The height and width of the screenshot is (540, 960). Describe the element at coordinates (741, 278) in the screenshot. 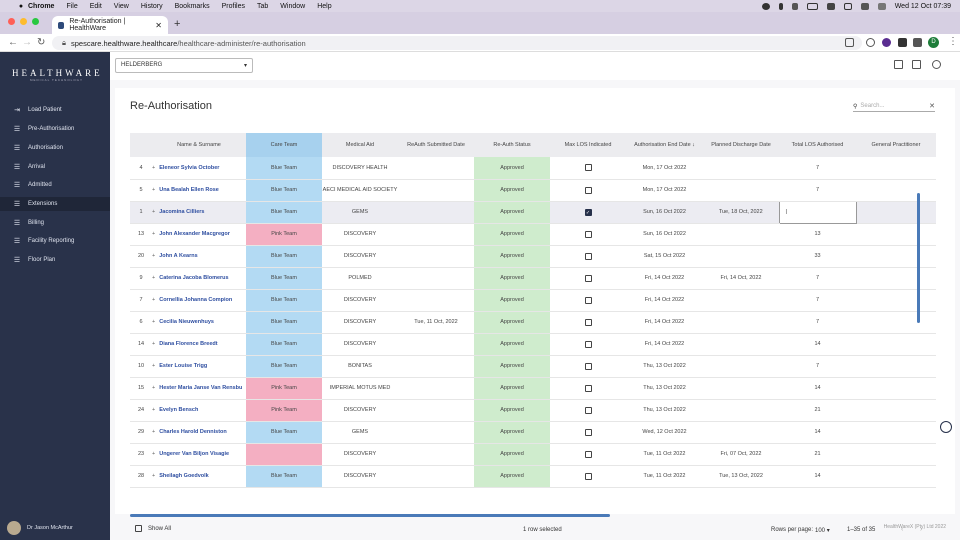

I see `planned-discharge-cell: Fri, 14 Oct, 2022` at that location.